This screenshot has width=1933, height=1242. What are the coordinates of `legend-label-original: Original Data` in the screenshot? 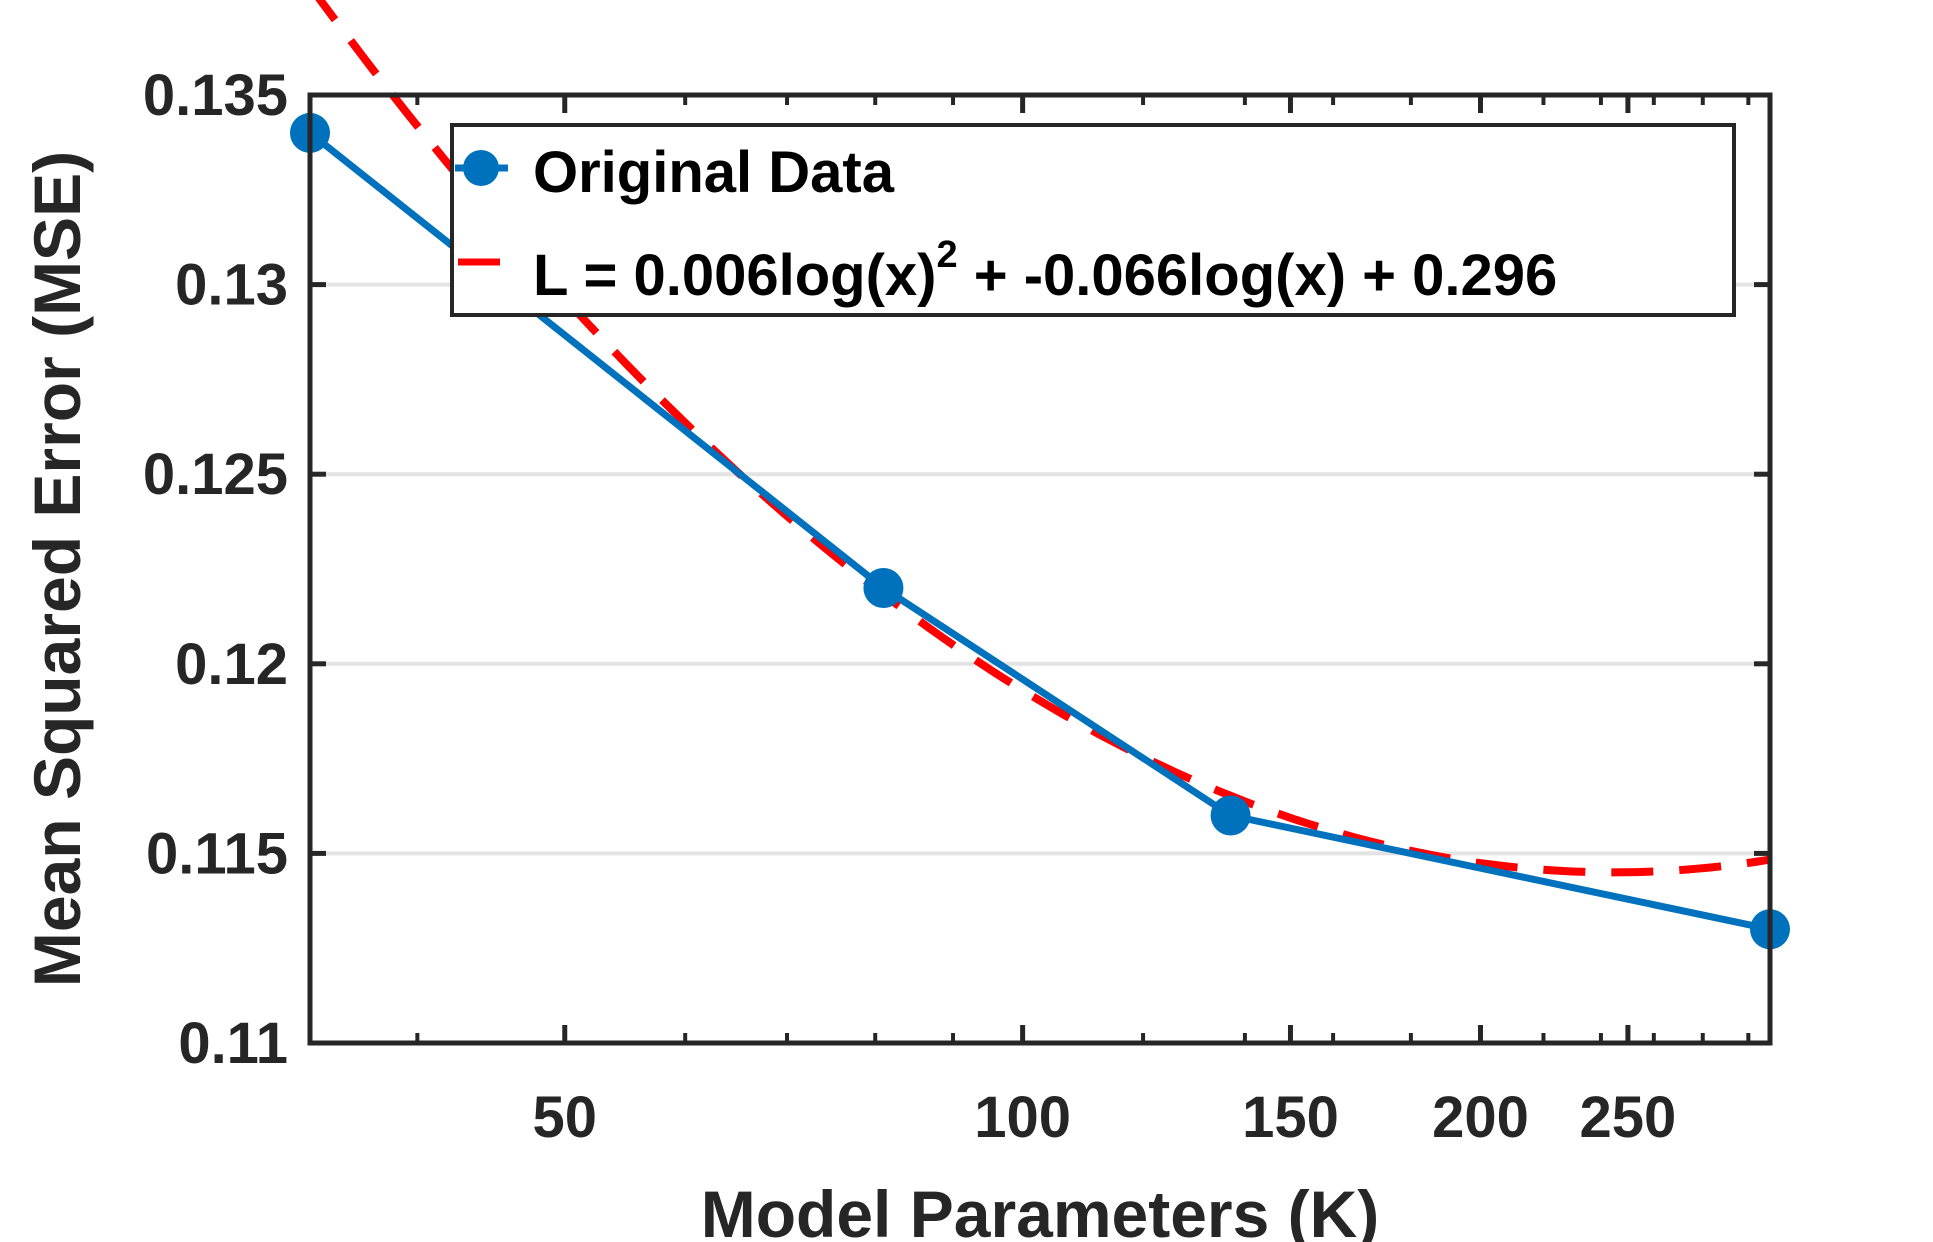 It's located at (714, 172).